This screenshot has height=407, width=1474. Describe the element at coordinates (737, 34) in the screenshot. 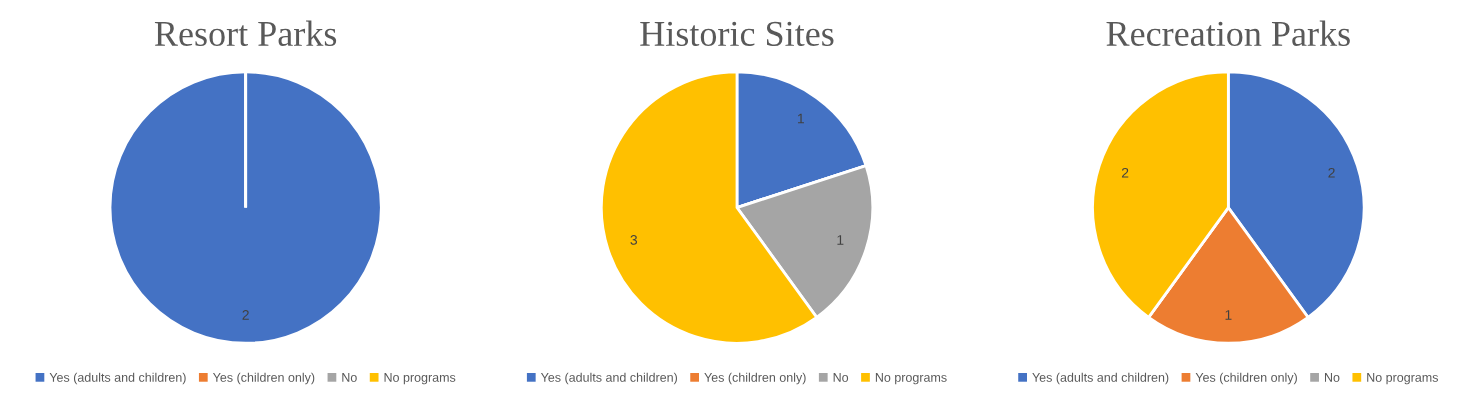

I see `chart-title: Historic Sites` at that location.